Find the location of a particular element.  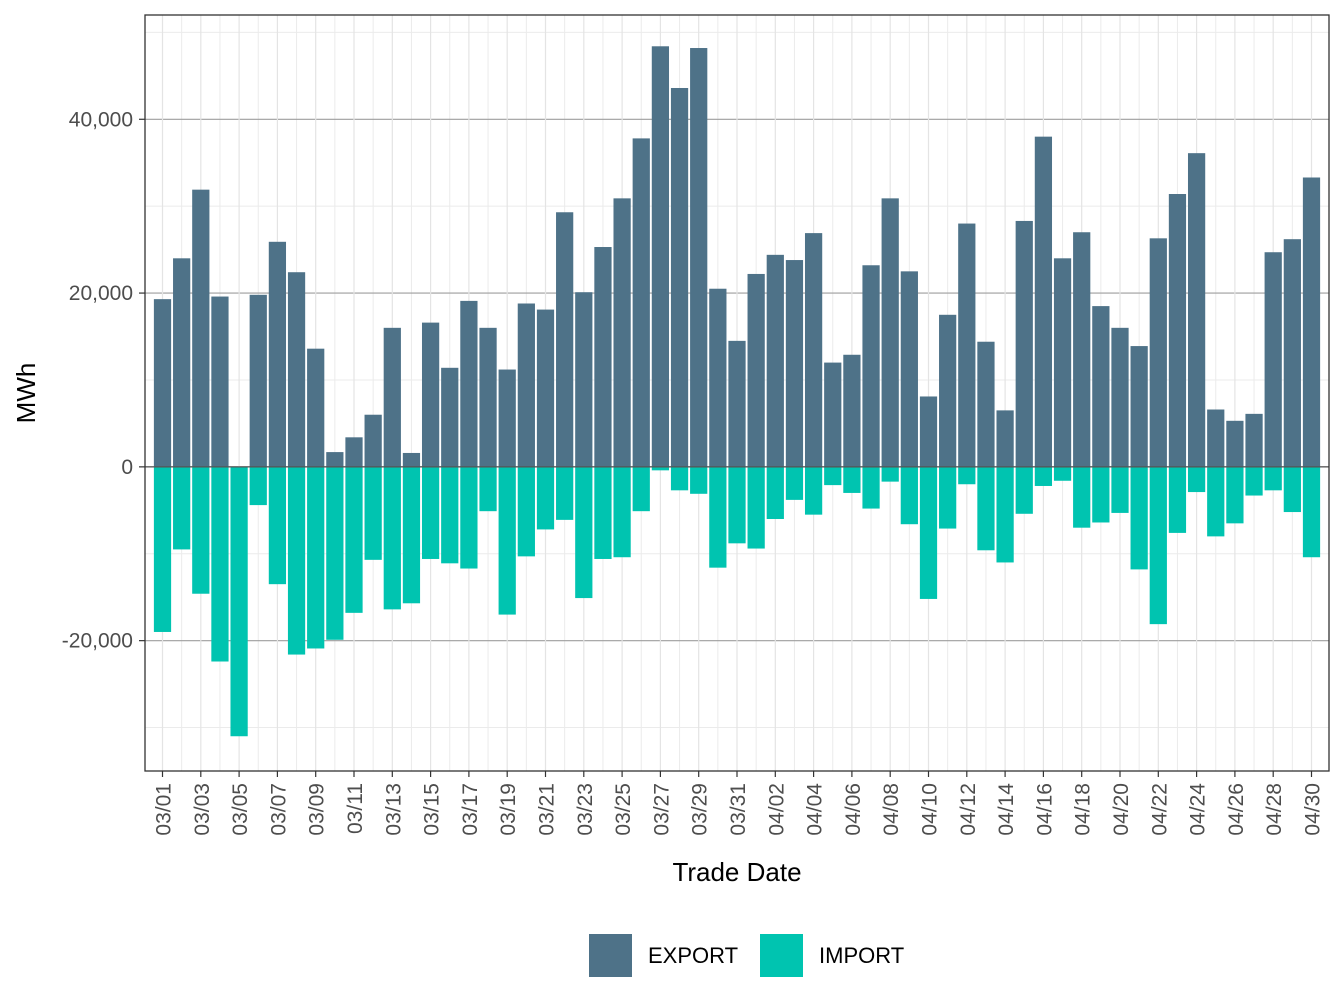

x-tick-label: 03/07 is located at coordinates (278, 809).